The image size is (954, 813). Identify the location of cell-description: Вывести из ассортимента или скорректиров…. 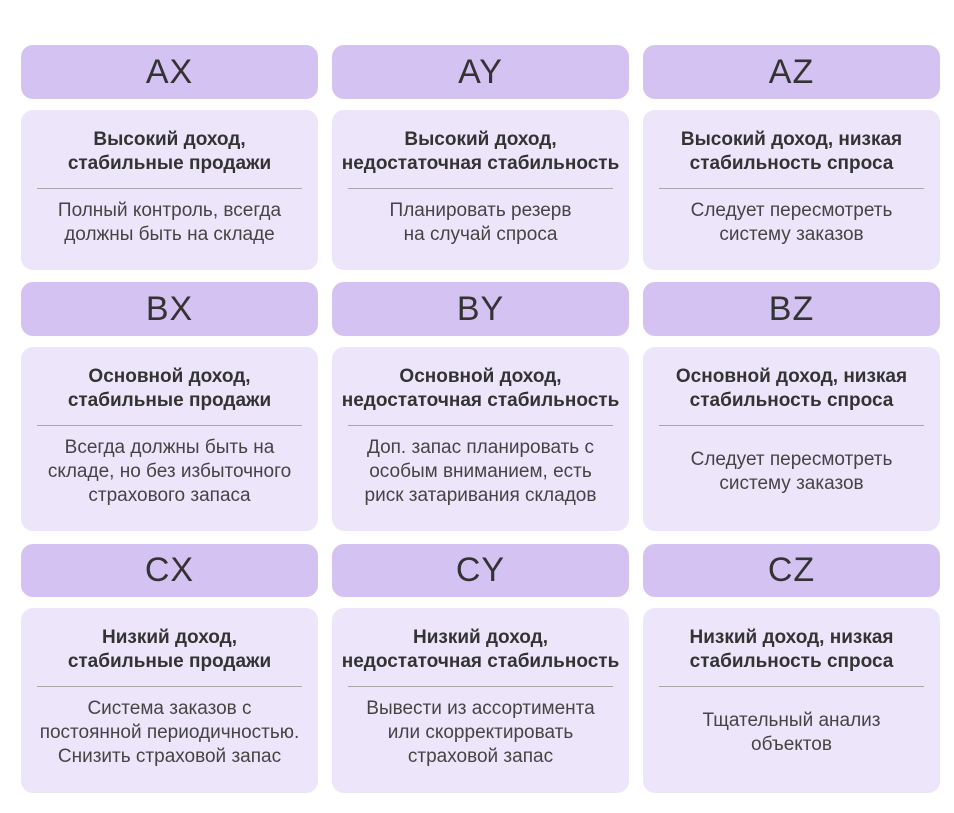
(480, 732).